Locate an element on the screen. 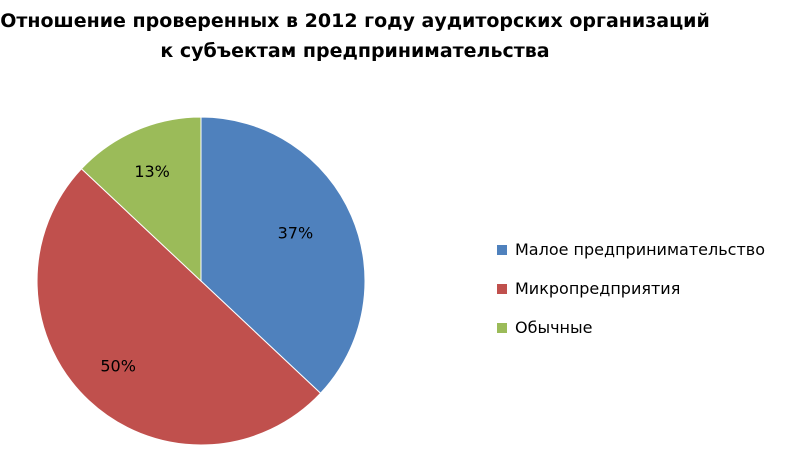  legend-item-1: Малое предпринимательство is located at coordinates (631, 249).